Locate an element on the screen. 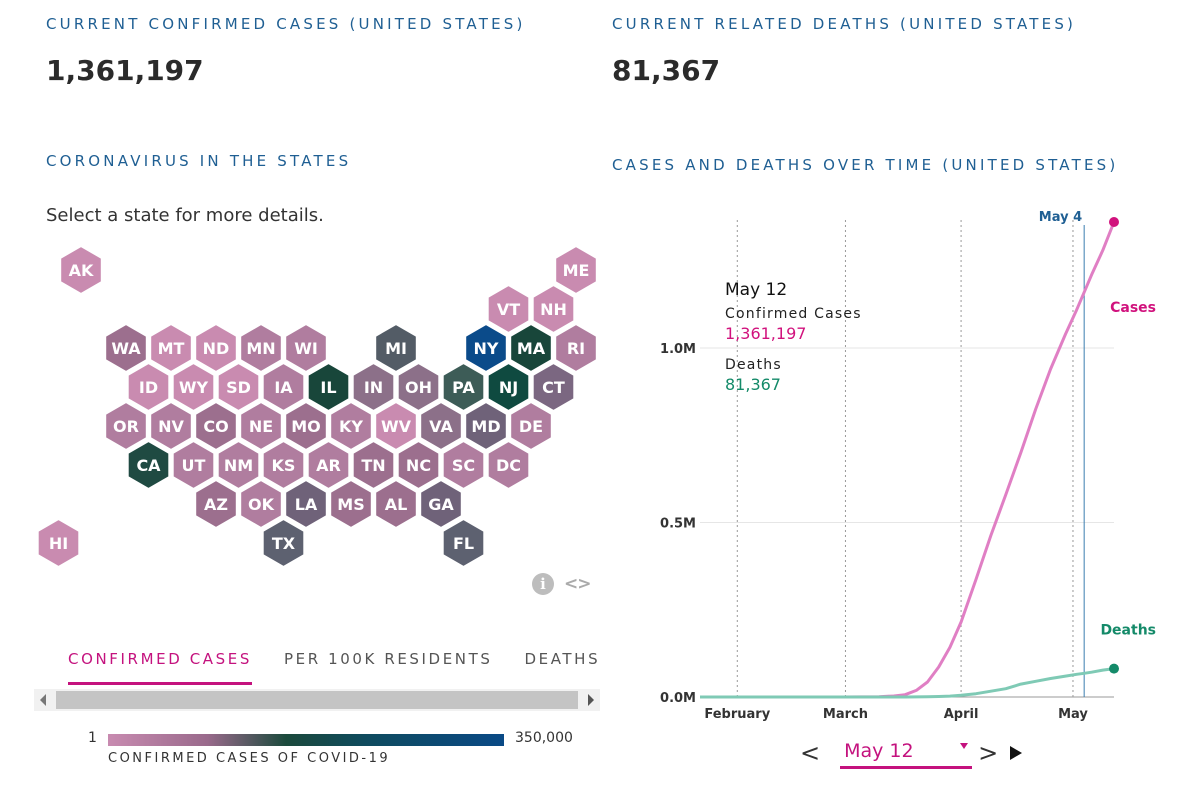  state-hex-id: ID is located at coordinates (148, 387).